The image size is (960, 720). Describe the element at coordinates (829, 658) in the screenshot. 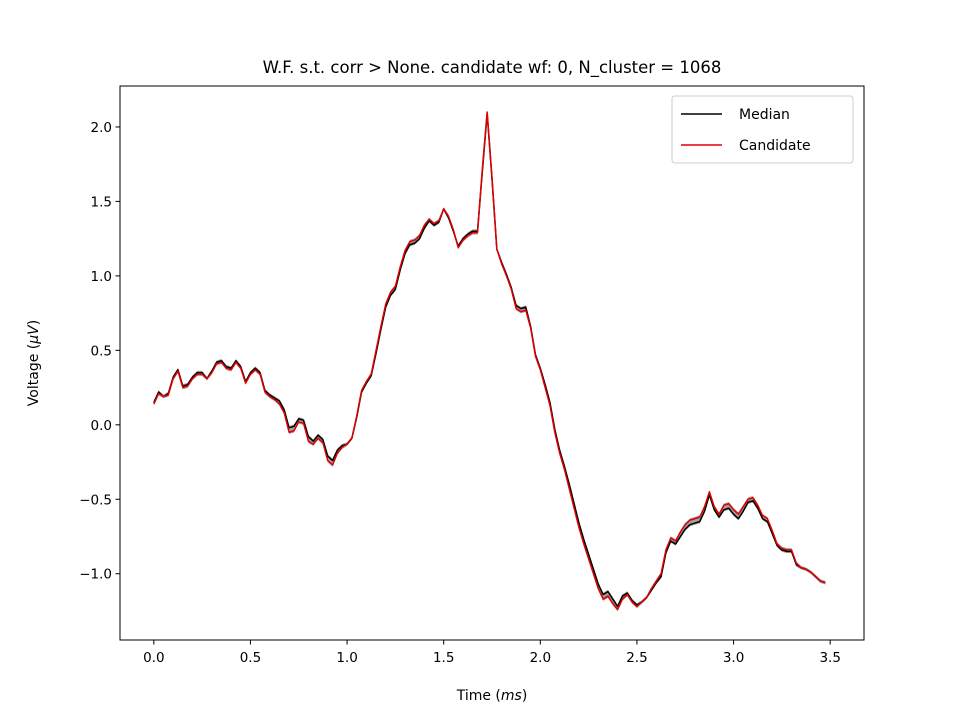

I see `x-tick-label: 3.5` at that location.